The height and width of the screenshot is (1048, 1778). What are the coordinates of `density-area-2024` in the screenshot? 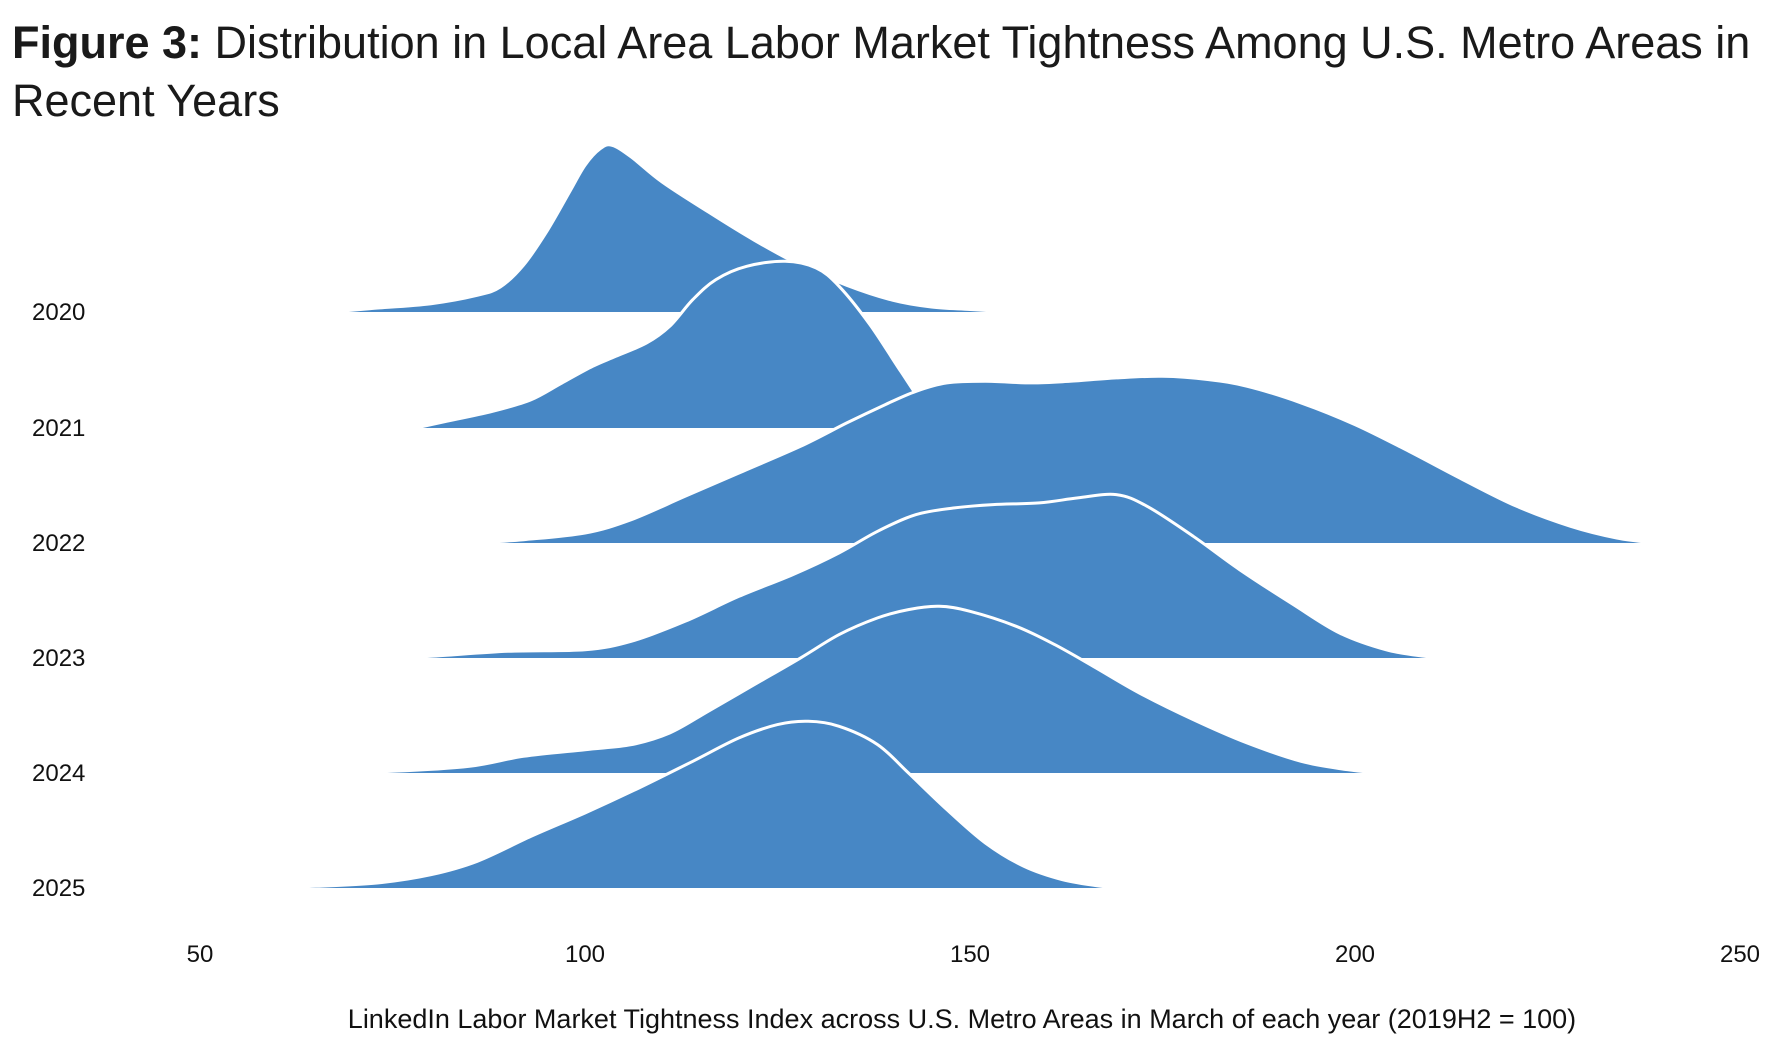 It's located at (843, 689).